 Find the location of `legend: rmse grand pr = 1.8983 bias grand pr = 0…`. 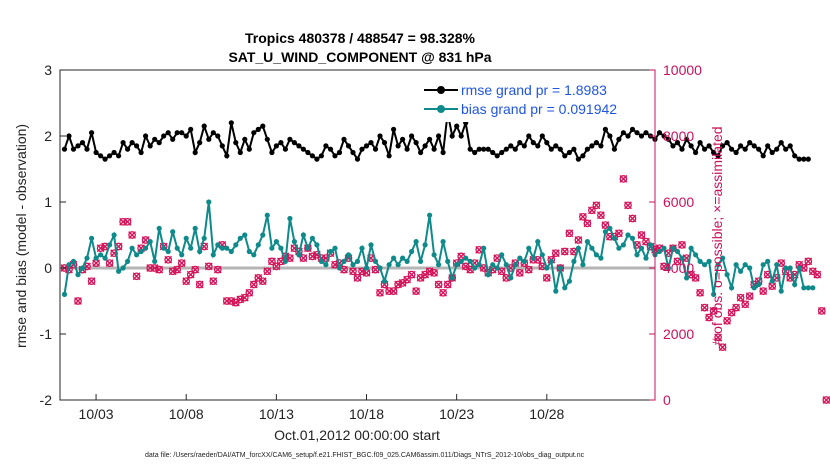

legend: rmse grand pr = 1.8983 bias grand pr = 0… is located at coordinates (535, 100).